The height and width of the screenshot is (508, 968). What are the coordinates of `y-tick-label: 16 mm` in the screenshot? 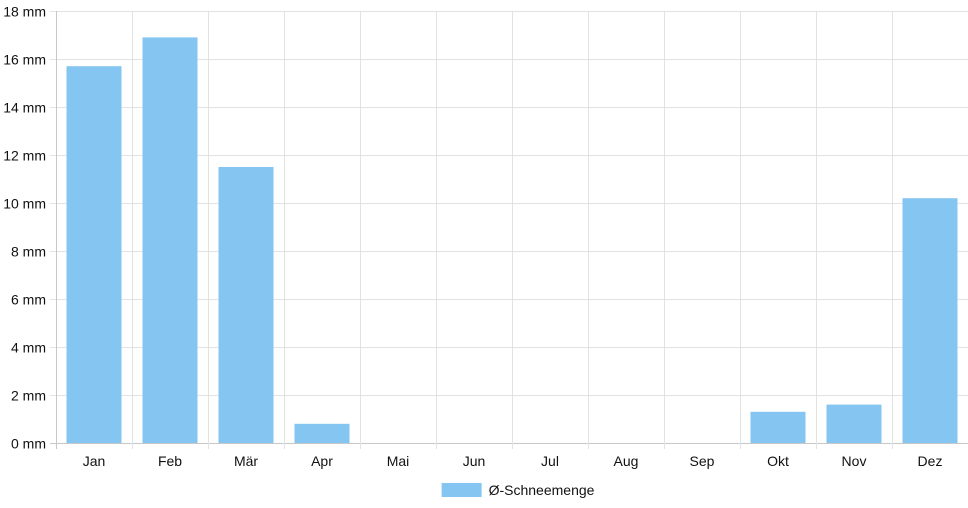 It's located at (24, 60).